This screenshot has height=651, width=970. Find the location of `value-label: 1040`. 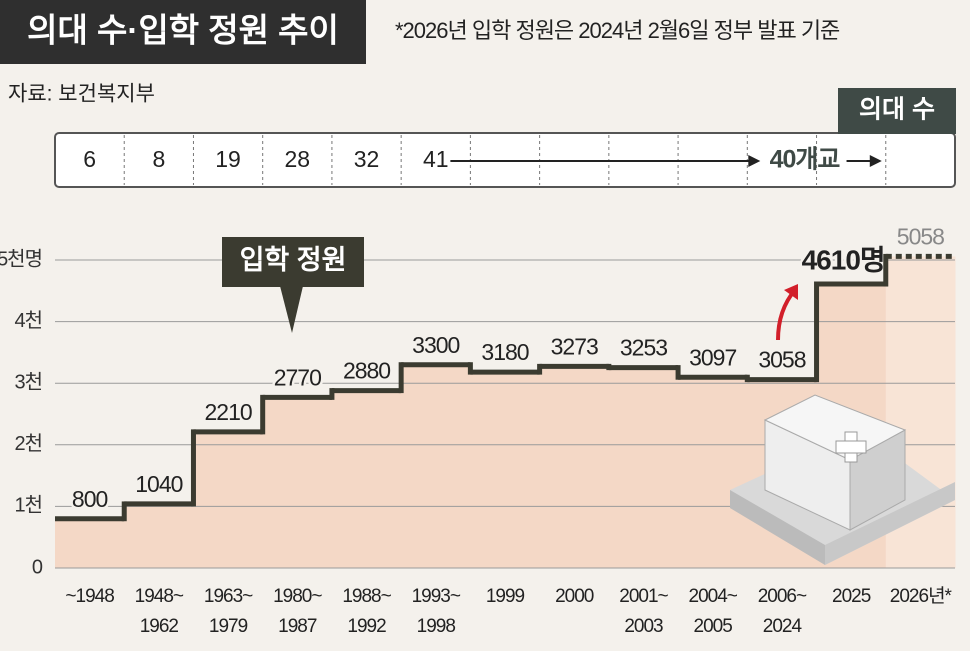

value-label: 1040 is located at coordinates (158, 484).